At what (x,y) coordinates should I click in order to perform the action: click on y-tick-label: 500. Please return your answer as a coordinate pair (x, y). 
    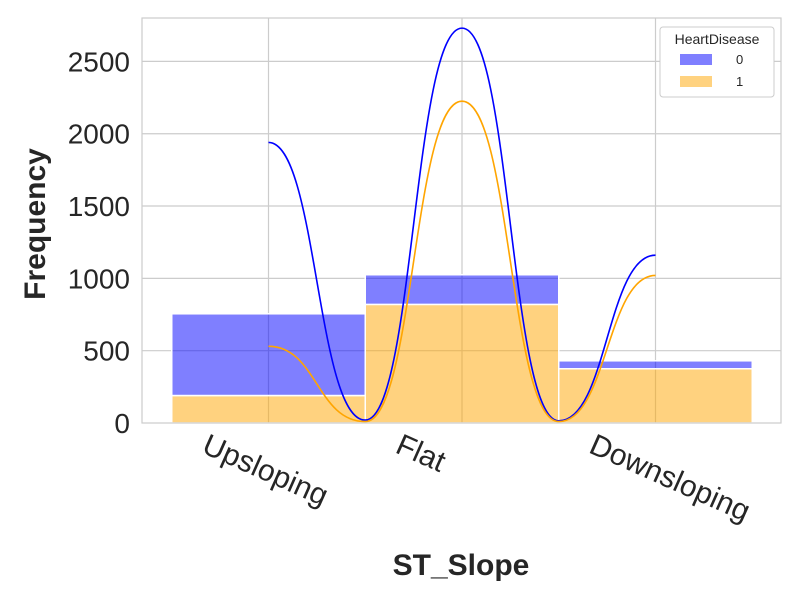
    Looking at the image, I should click on (106, 351).